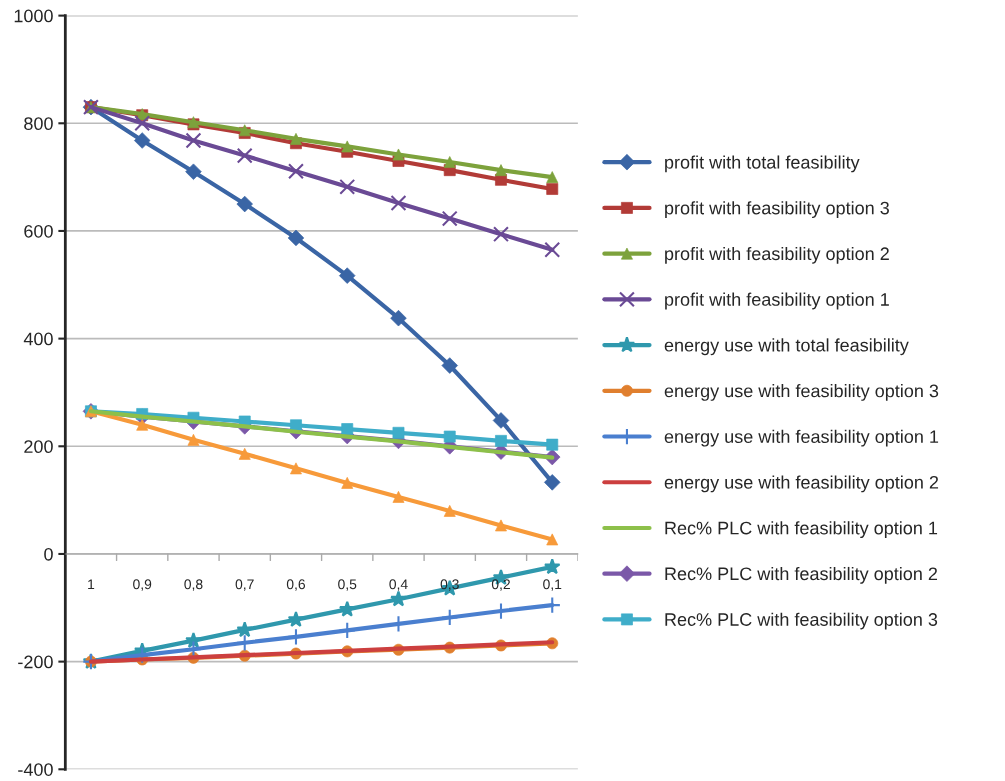  What do you see at coordinates (801, 621) in the screenshot?
I see `legend-label: Rec% PLC with feasibility option 3` at bounding box center [801, 621].